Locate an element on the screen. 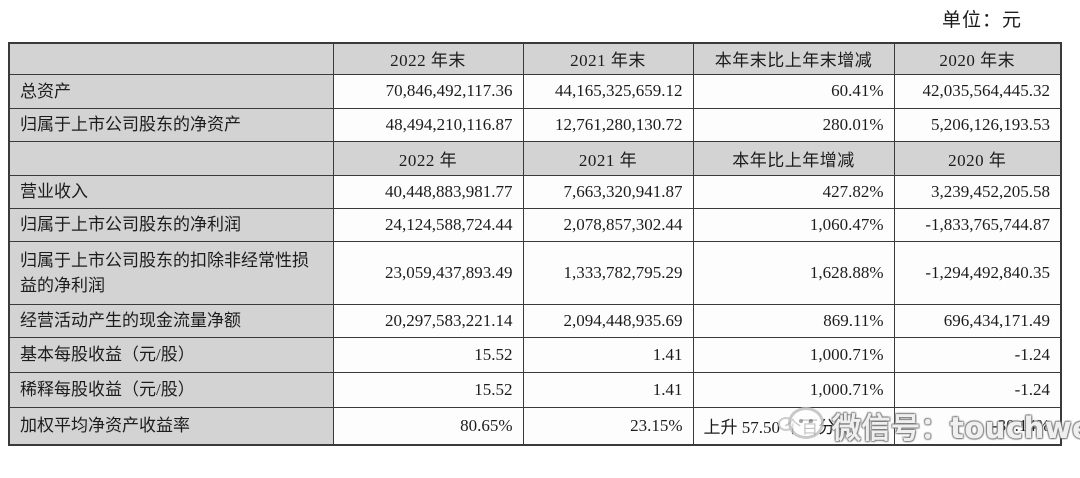 The image size is (1080, 478). row-label-cell: 基本每股收益（元/股） is located at coordinates (171, 354).